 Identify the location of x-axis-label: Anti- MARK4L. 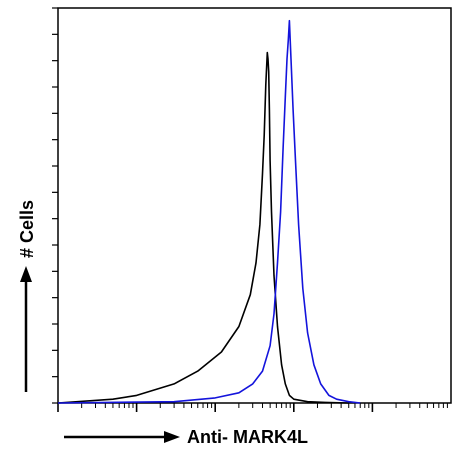
(247, 437).